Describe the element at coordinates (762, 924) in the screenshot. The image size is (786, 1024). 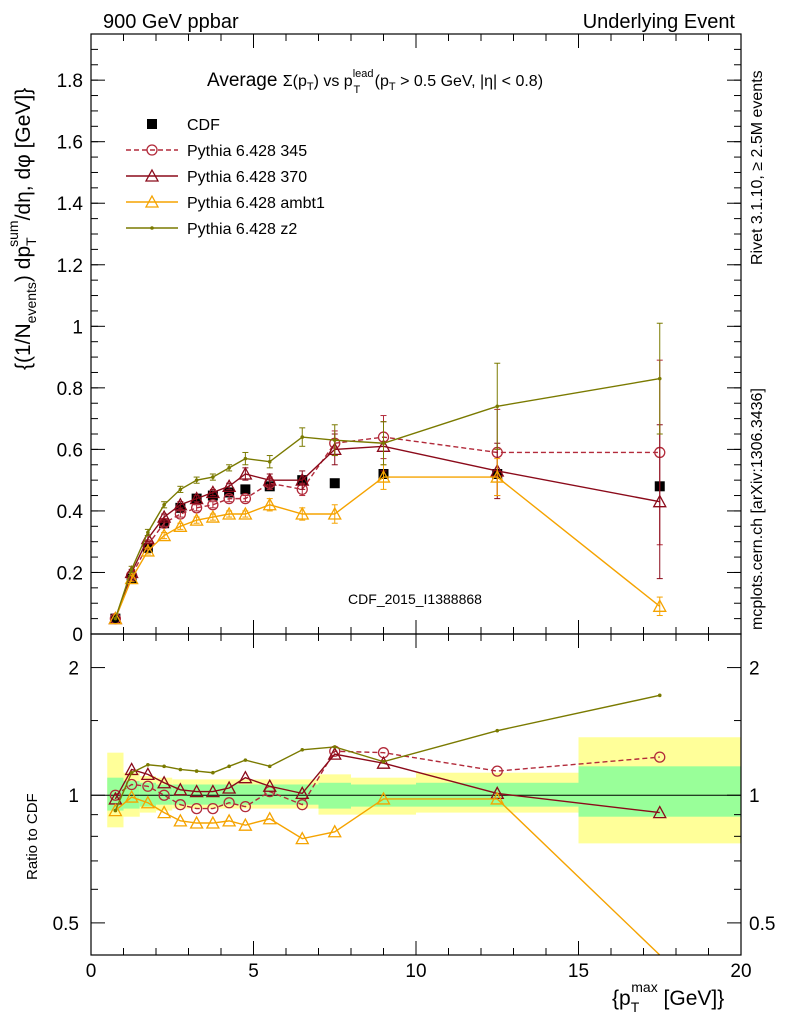
I see `ratio-y-tick-label-right: 0.5` at that location.